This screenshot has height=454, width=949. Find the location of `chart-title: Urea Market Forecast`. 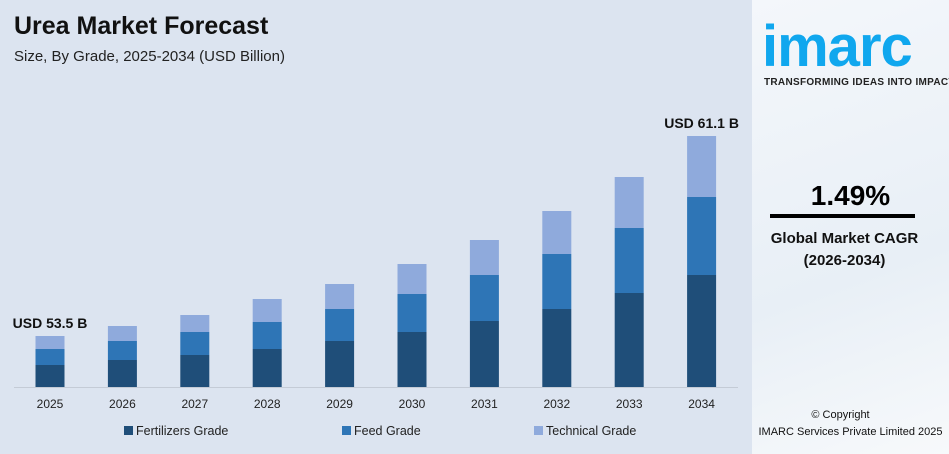

chart-title: Urea Market Forecast is located at coordinates (141, 26).